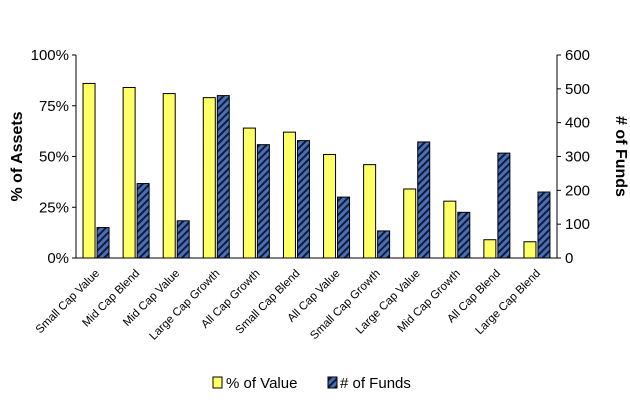 The width and height of the screenshot is (630, 409). I want to click on right-tick-label: 400, so click(577, 123).